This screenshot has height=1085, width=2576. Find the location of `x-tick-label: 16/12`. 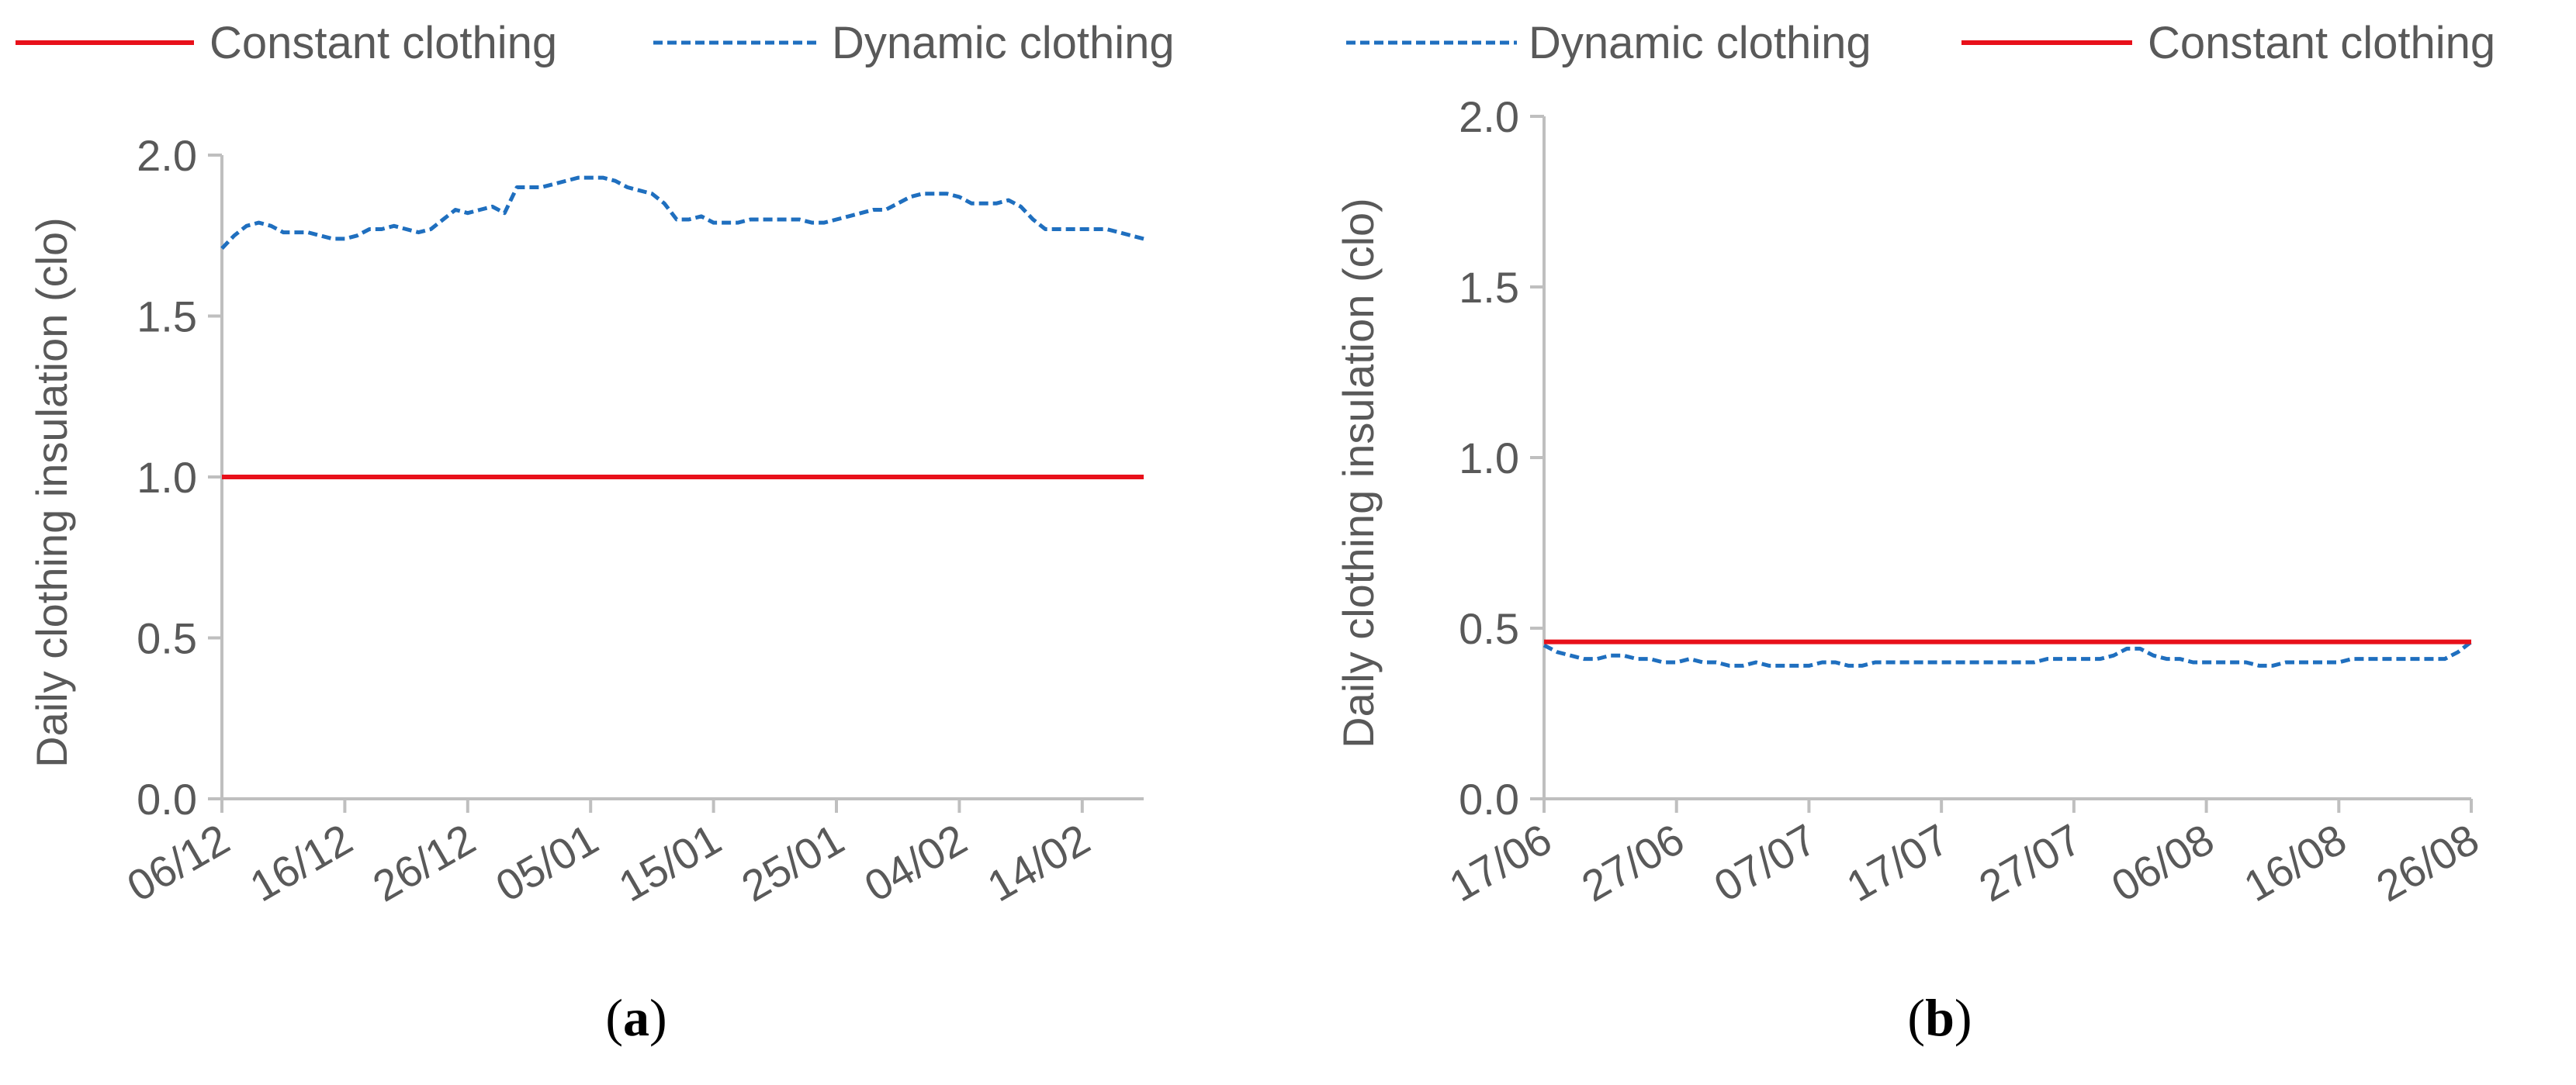

x-tick-label: 16/12 is located at coordinates (301, 862).